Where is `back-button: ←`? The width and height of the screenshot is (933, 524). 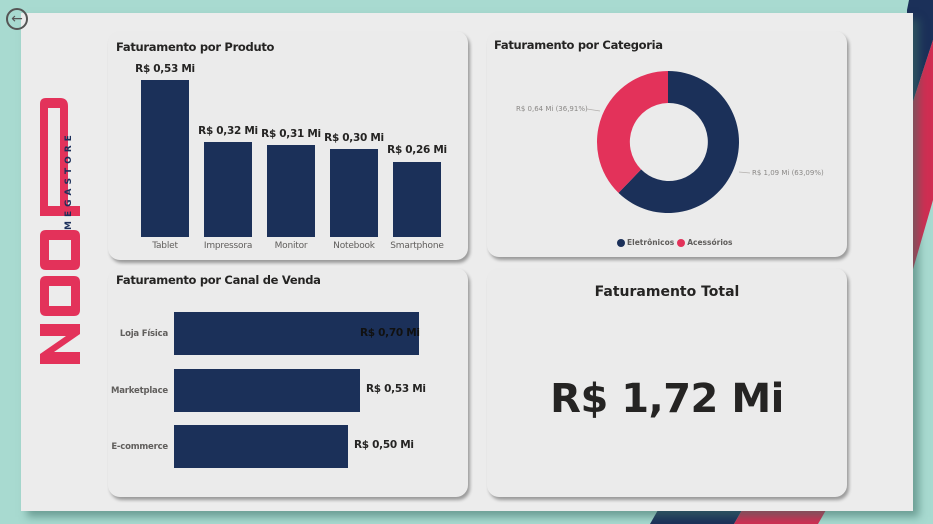 back-button: ← is located at coordinates (17, 19).